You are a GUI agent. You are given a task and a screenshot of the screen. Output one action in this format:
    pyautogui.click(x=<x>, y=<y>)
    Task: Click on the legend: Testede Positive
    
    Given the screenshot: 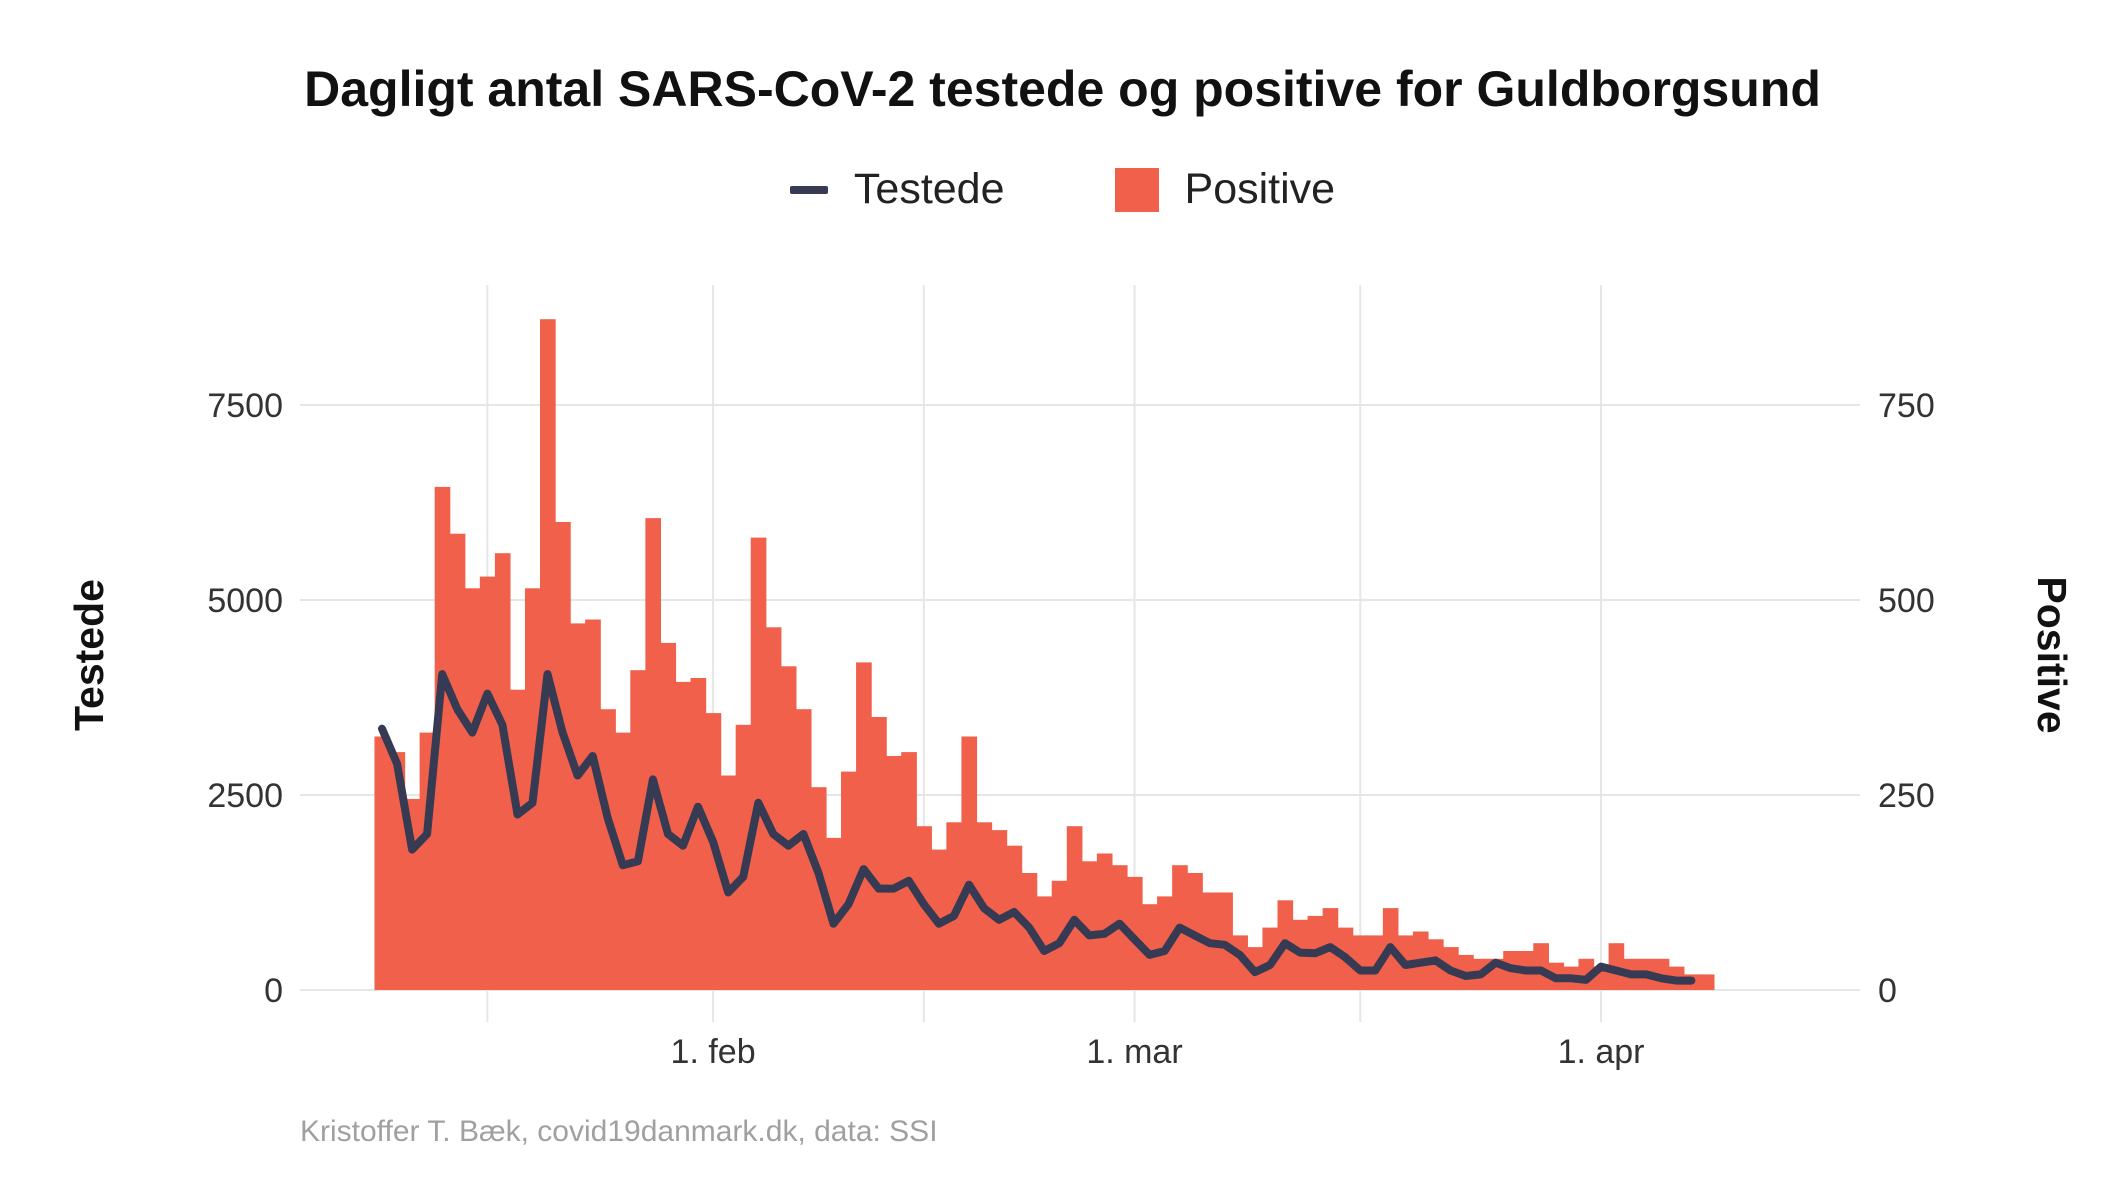 What is the action you would take?
    pyautogui.click(x=1062, y=189)
    